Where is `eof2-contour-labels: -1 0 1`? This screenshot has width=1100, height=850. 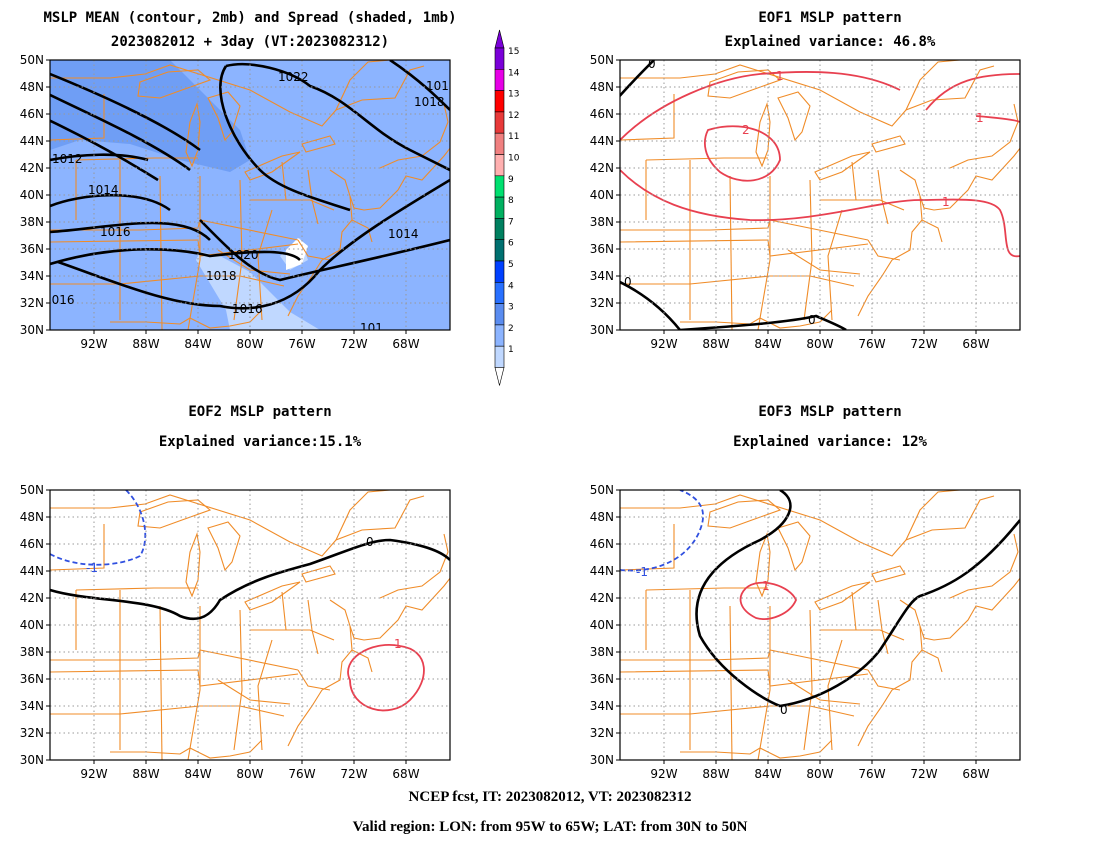
eof2-contour-labels: -1 0 1 is located at coordinates (244, 593).